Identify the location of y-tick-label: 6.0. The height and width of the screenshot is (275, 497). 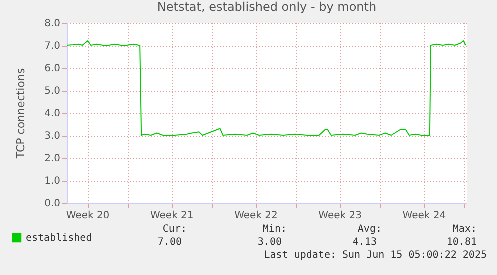
(52, 69).